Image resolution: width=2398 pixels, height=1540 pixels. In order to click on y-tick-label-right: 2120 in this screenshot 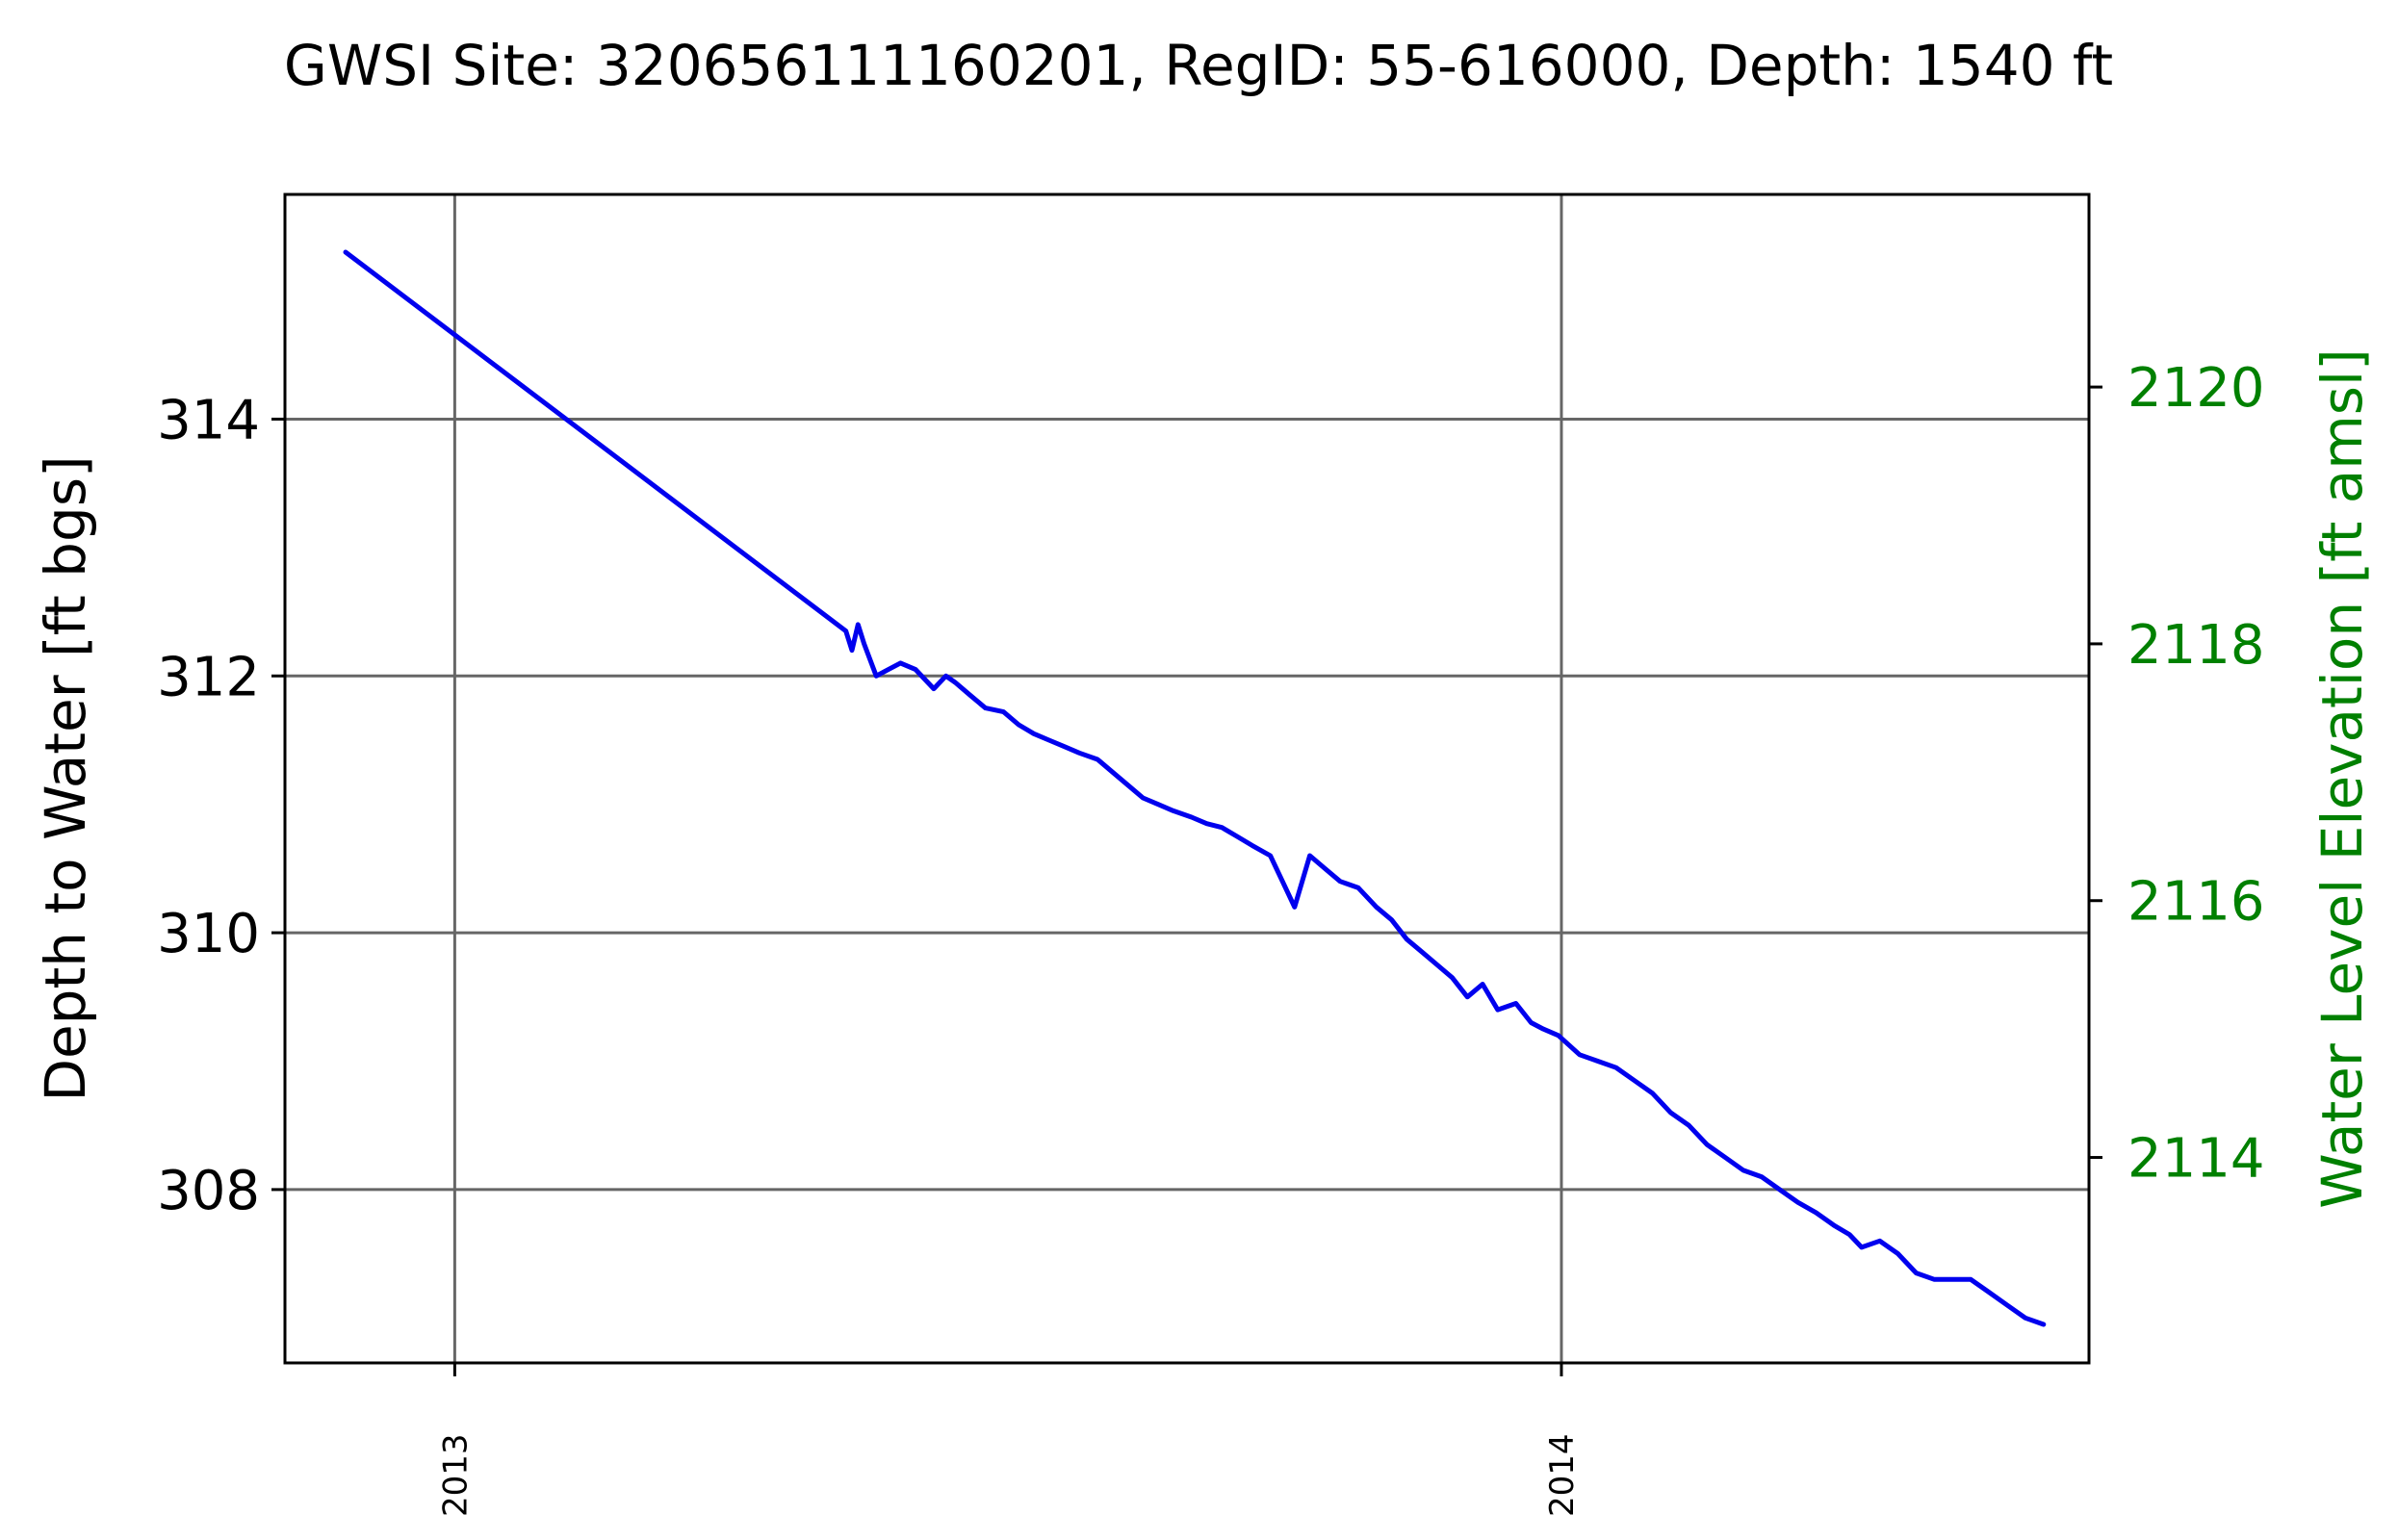, I will do `click(2196, 388)`.